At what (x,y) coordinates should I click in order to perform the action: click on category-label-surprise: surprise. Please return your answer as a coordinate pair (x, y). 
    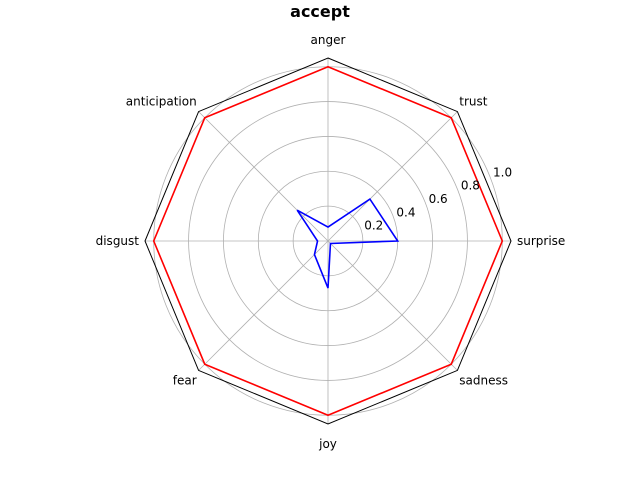
    Looking at the image, I should click on (541, 241).